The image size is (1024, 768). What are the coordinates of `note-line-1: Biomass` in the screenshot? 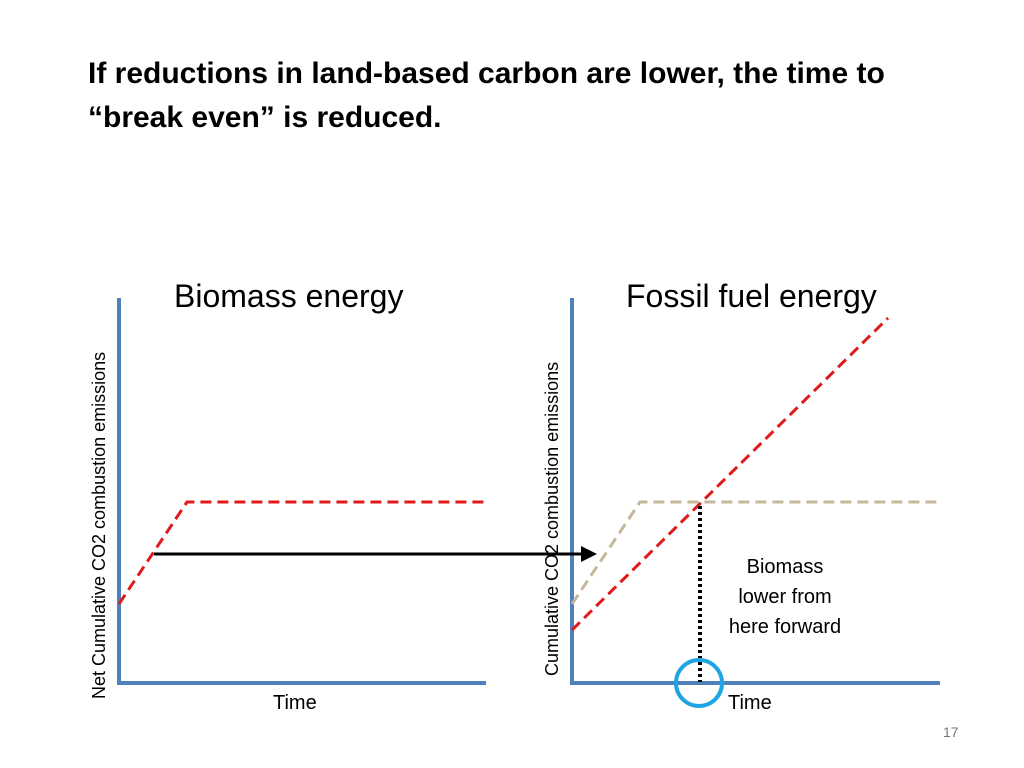 It's located at (785, 567).